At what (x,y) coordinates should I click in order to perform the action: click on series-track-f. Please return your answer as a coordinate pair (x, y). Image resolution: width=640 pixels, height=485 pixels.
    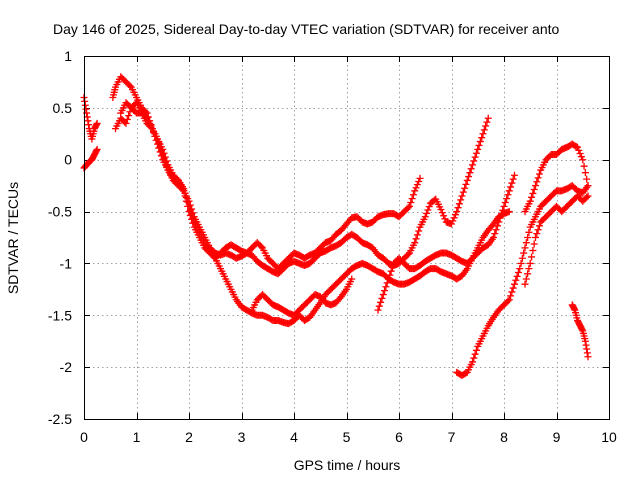
    Looking at the image, I should click on (302, 297).